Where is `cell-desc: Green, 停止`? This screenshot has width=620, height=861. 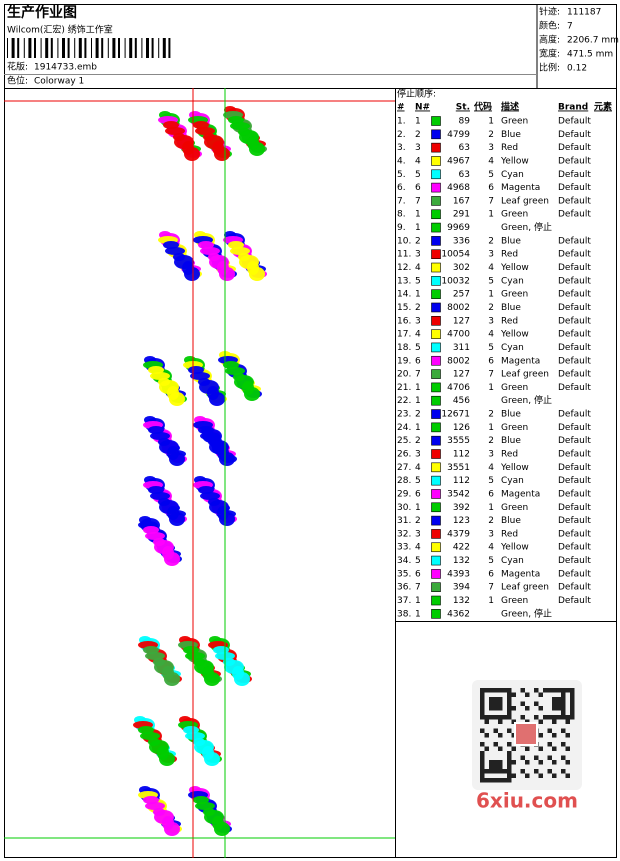 cell-desc: Green, 停止 is located at coordinates (526, 227).